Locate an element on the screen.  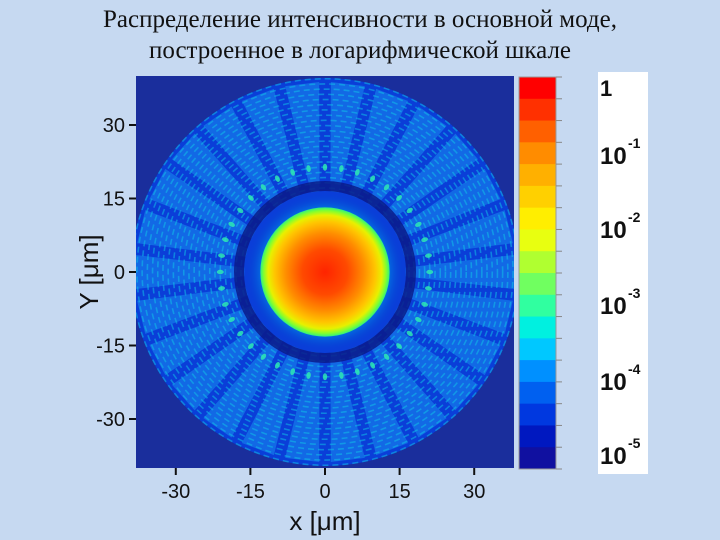
colorbar-tick-exponent: -3 is located at coordinates (634, 293).